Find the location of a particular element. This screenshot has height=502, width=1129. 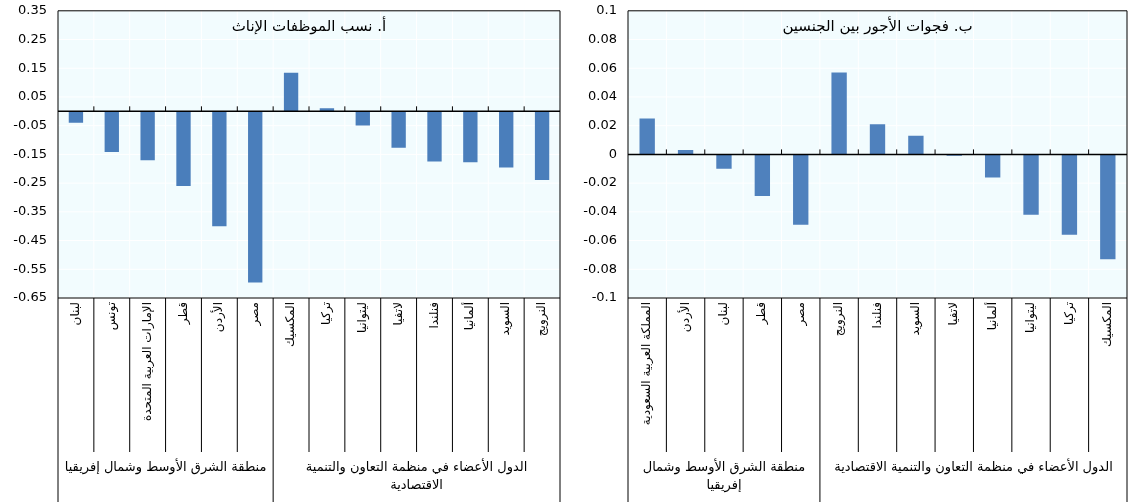

y-tick-label: -0.02 is located at coordinates (600, 182).